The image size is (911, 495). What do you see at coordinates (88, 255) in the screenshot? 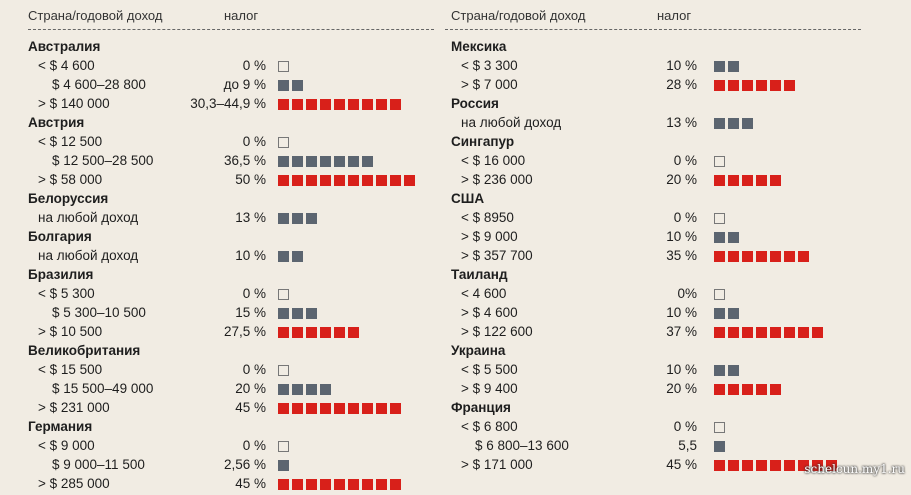
I see `income-bracket: на любой доход` at bounding box center [88, 255].